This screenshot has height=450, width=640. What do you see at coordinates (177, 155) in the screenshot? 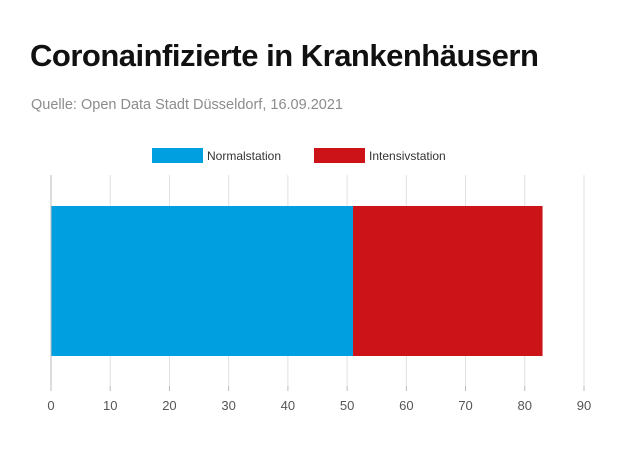
I see `legend-swatch-normalstation` at bounding box center [177, 155].